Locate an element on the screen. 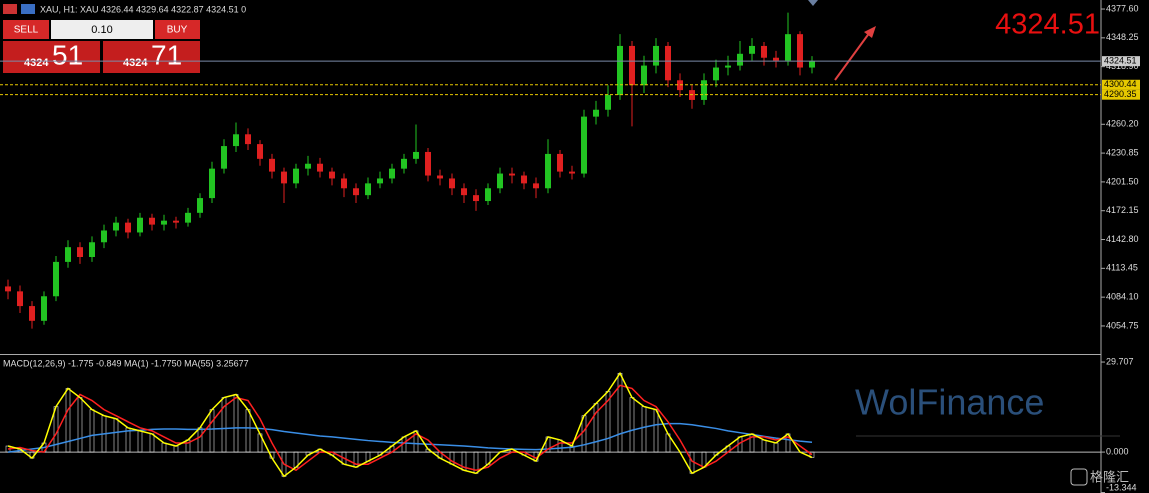 This screenshot has width=1149, height=493. sell-label: SELL is located at coordinates (26, 30).